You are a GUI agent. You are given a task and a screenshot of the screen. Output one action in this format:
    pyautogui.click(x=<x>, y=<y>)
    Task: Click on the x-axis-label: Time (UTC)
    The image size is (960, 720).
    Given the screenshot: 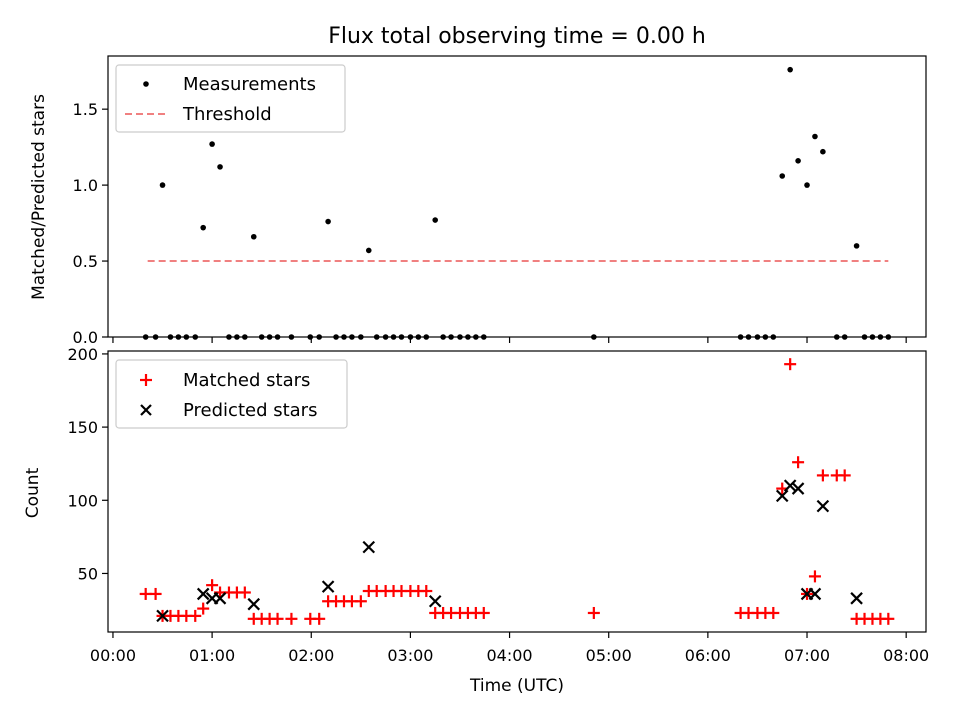 What is the action you would take?
    pyautogui.click(x=516, y=686)
    